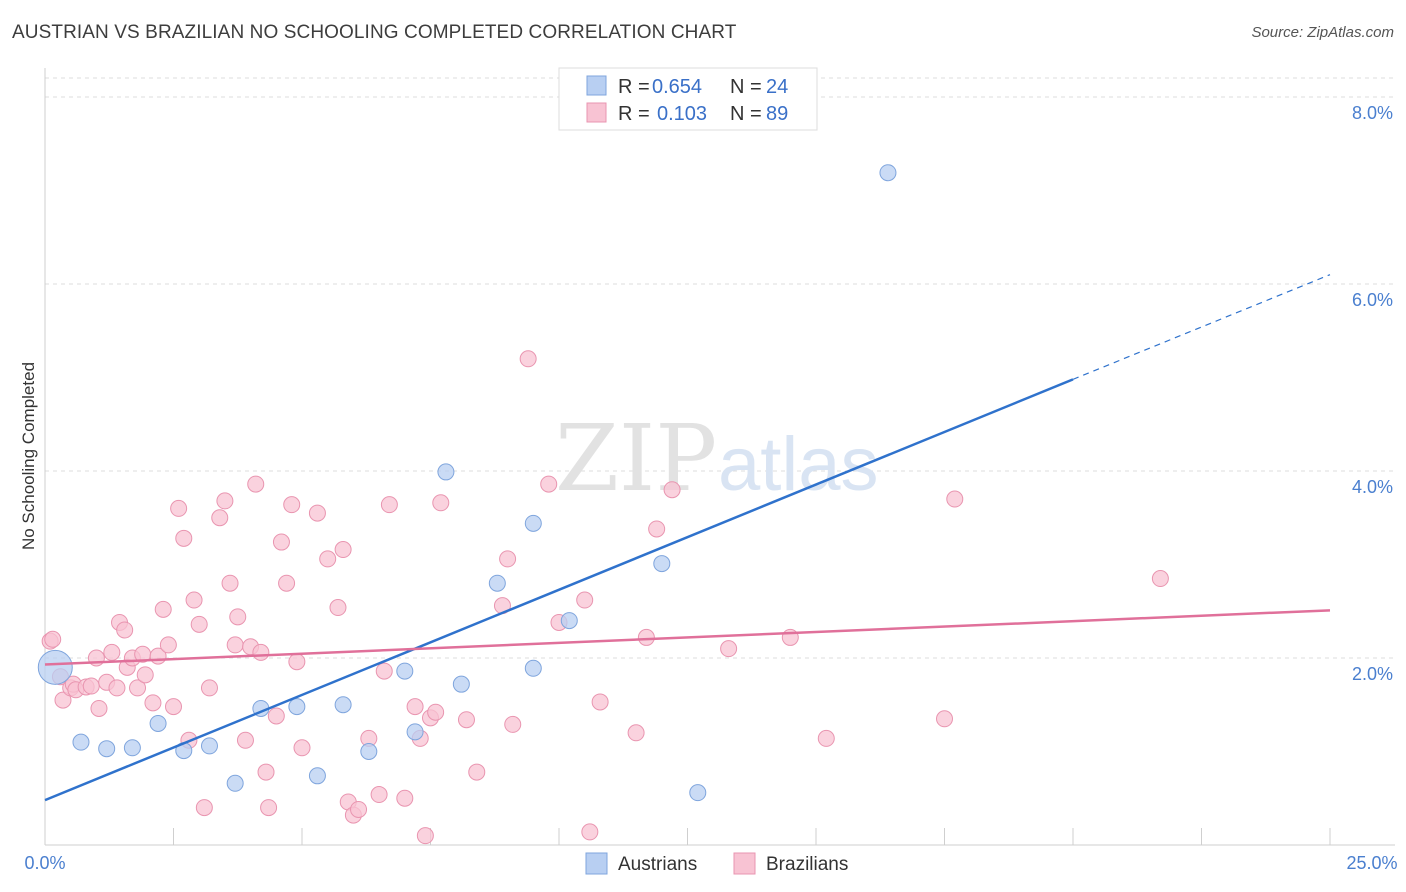  I want to click on y-tick-label-0: 2.0%, so click(1372, 674).